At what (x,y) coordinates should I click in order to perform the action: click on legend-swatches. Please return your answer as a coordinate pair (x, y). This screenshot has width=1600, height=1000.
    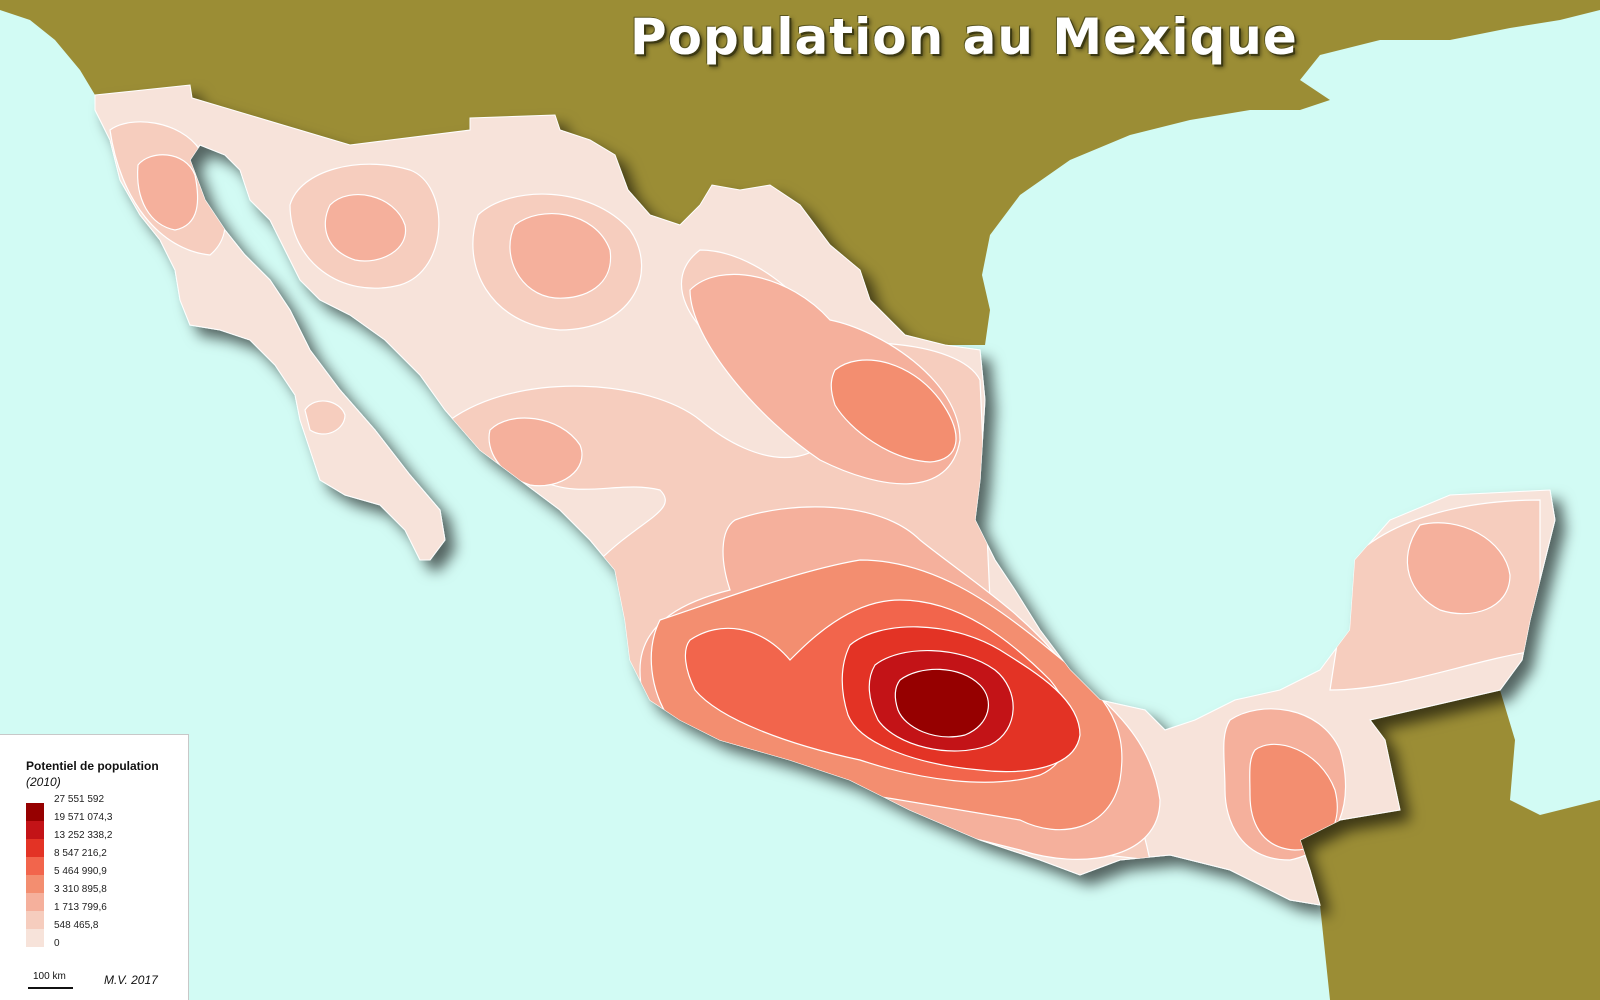
    Looking at the image, I should click on (35, 875).